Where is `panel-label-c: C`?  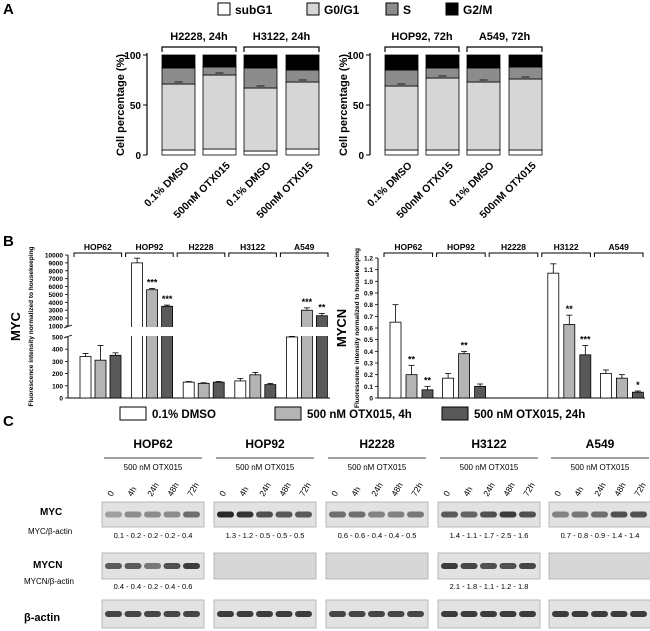
panel-label-c: C is located at coordinates (8, 421).